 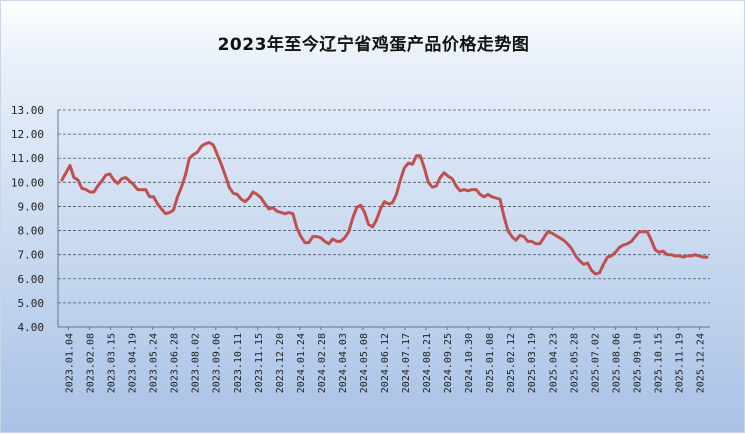 I want to click on x-tick-label: 2023.04.19, so click(x=133, y=363).